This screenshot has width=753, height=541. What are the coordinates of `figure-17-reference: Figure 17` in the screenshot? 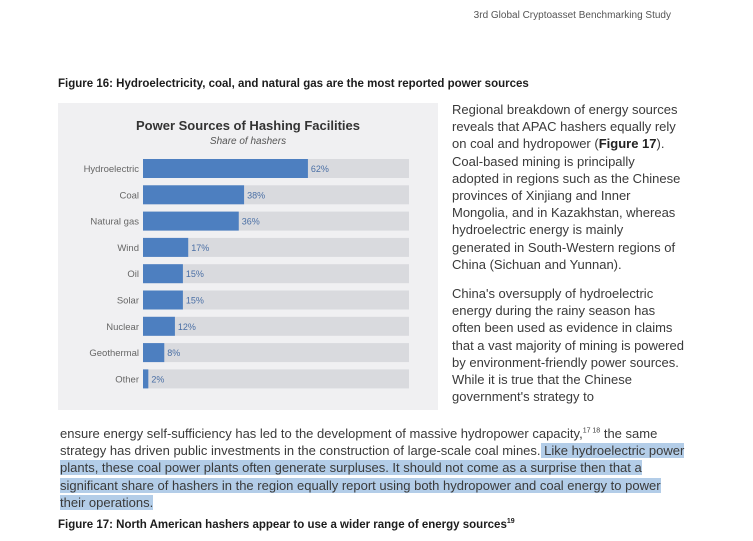 It's located at (627, 144).